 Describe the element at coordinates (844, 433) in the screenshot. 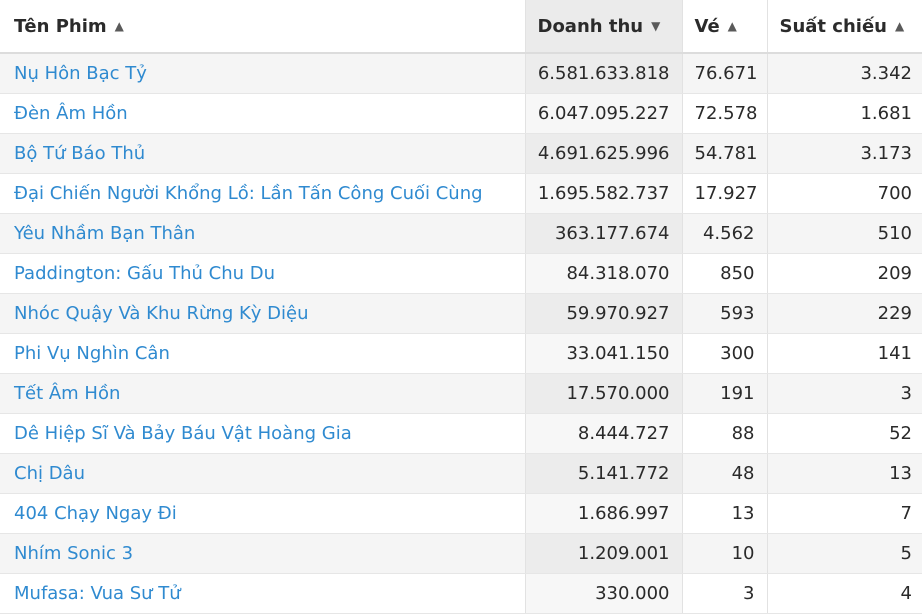

I see `cell-showings: 52` at that location.